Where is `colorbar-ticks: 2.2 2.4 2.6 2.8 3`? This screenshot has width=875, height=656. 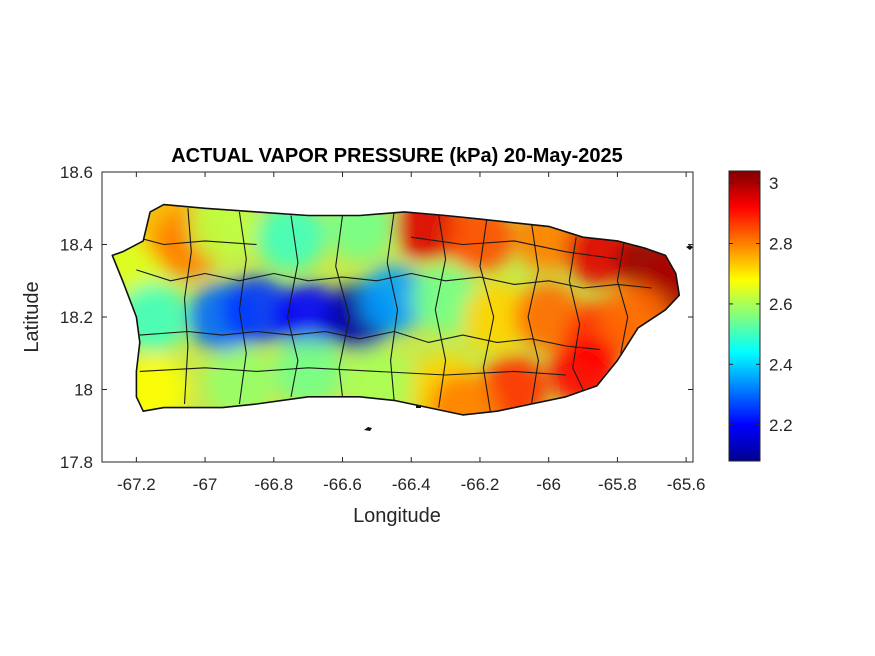
colorbar-ticks: 2.2 2.4 2.6 2.8 3 is located at coordinates (761, 304).